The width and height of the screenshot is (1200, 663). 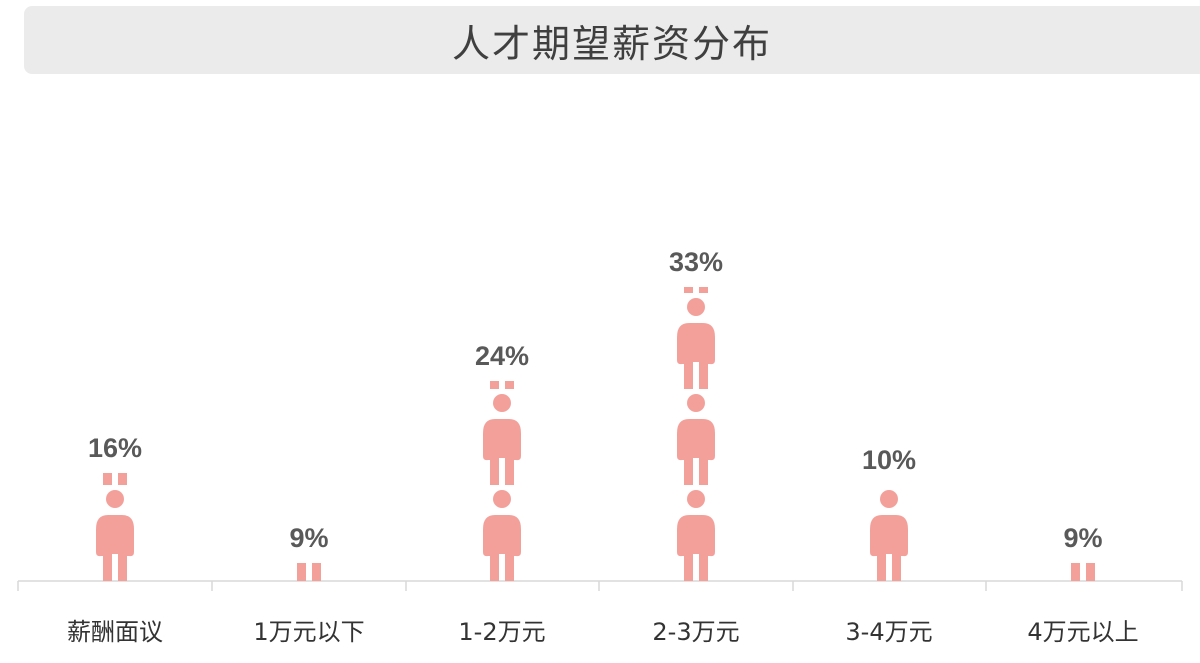 I want to click on x-tick-label: 1-2万元, so click(x=501, y=632).